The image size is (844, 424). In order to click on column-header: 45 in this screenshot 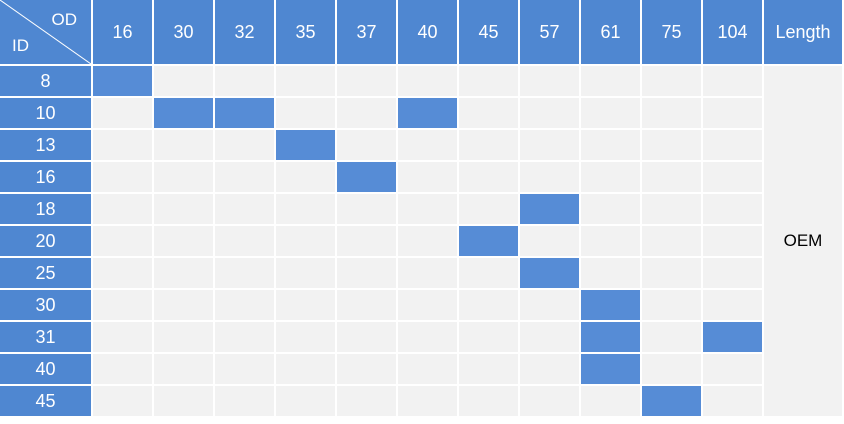, I will do `click(488, 32)`.